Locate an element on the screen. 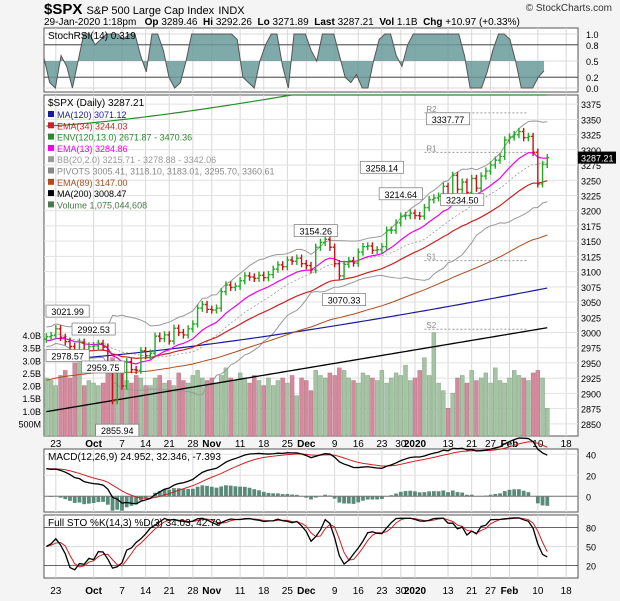 The image size is (620, 601). index-name: S&P 500 Large Cap Index is located at coordinates (150, 11).